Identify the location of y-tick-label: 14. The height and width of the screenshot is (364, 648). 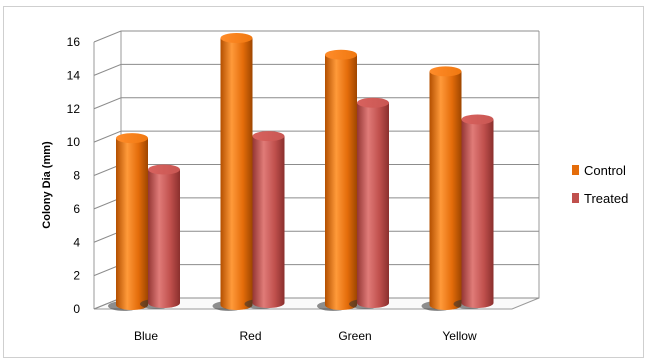
(74, 75).